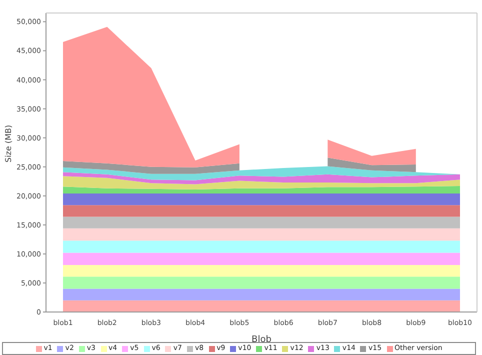  Describe the element at coordinates (8, 143) in the screenshot. I see `y-axis-title: Size (MB)` at that location.